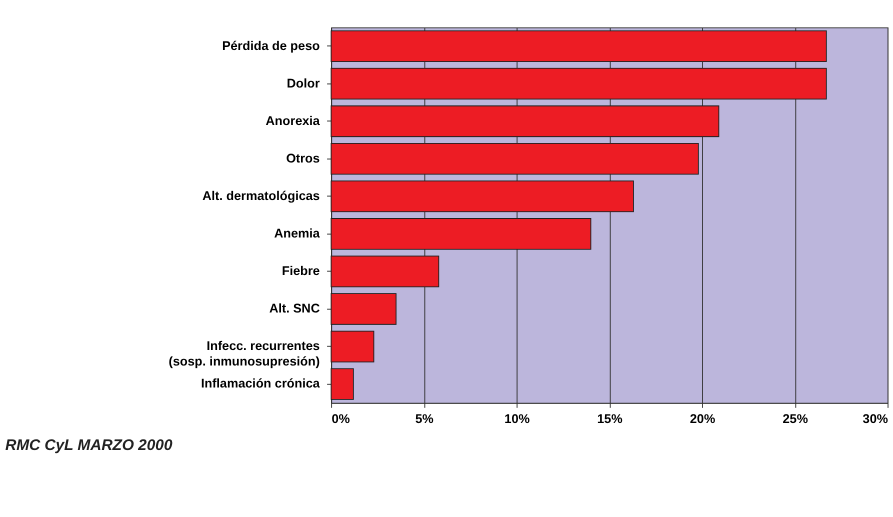  Describe the element at coordinates (795, 419) in the screenshot. I see `x-tick-label: 25%` at that location.